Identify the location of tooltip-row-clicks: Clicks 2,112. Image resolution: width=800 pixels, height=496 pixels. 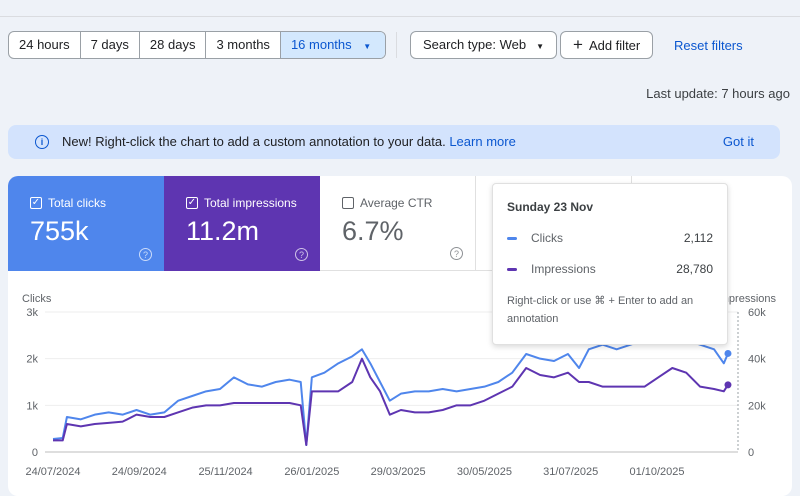
(610, 238).